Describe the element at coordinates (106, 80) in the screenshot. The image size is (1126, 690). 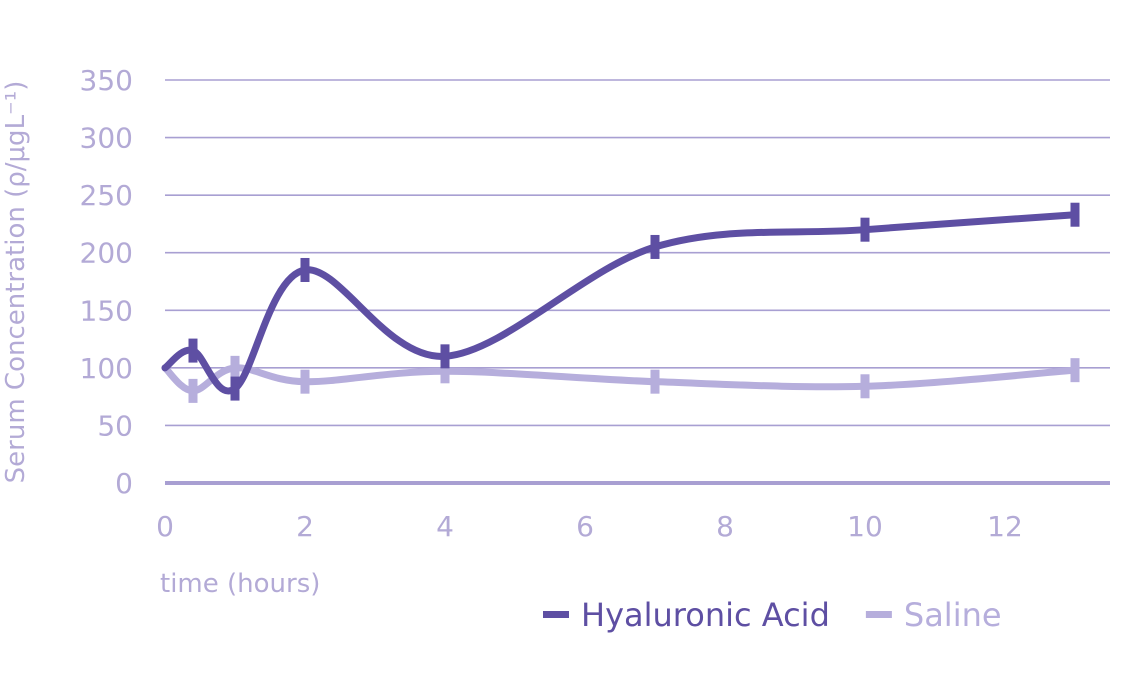
I see `y-tick-label: 350` at that location.